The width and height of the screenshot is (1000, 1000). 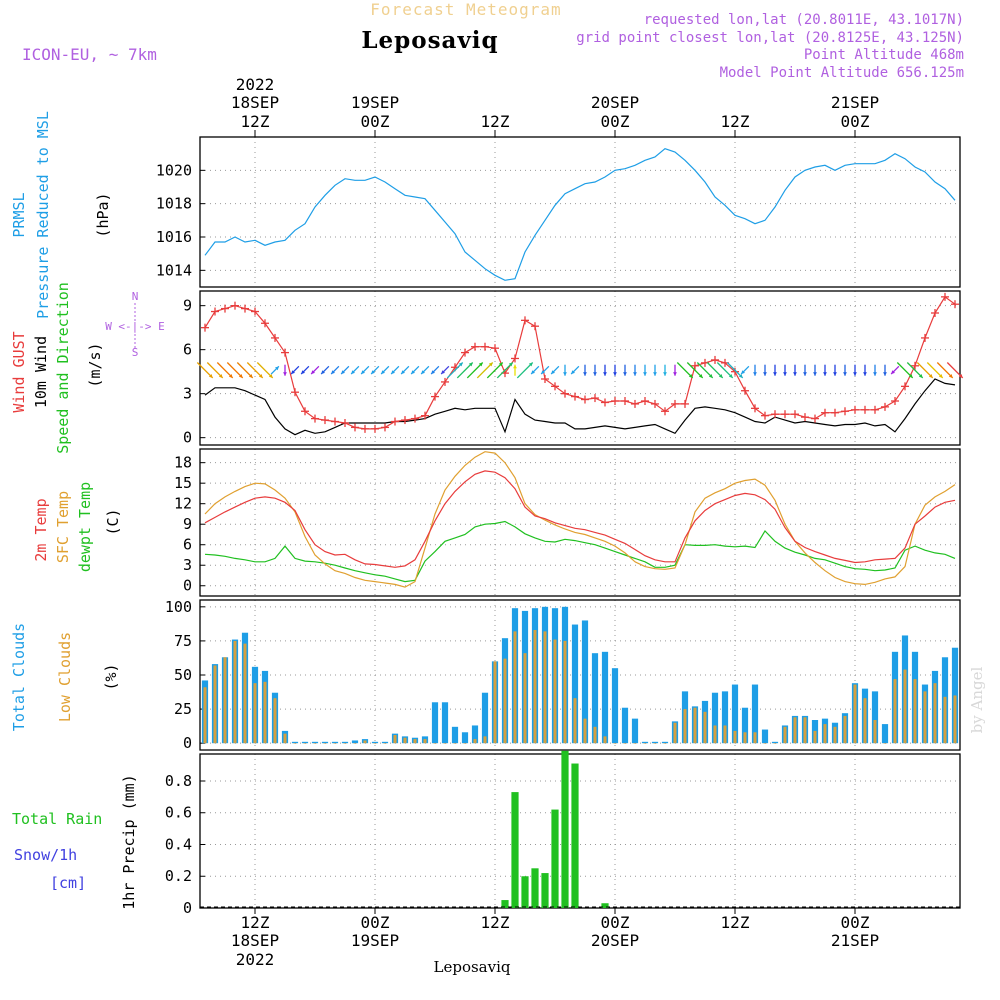 What do you see at coordinates (187, 545) in the screenshot?
I see `y-tick-label: 6` at bounding box center [187, 545].